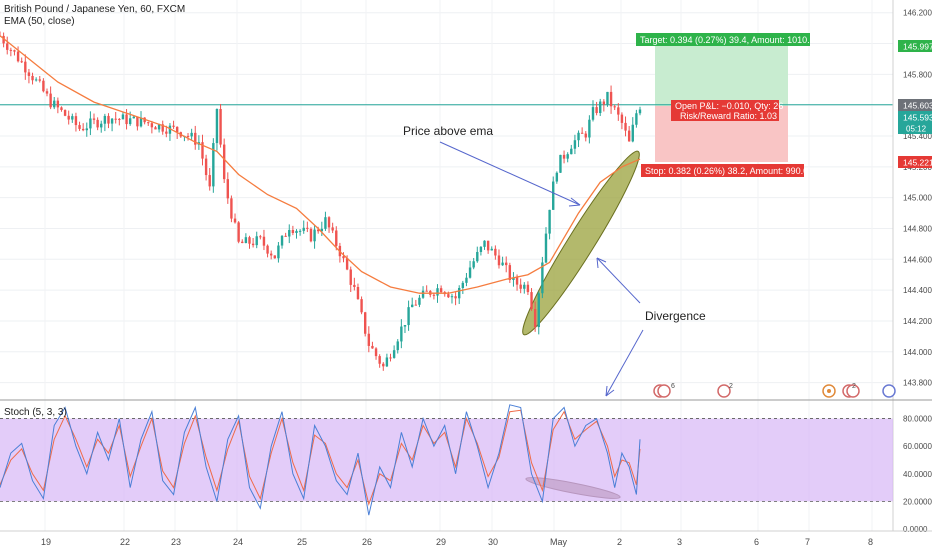  Describe the element at coordinates (675, 316) in the screenshot. I see `annotation-divergence: Divergence` at that location.